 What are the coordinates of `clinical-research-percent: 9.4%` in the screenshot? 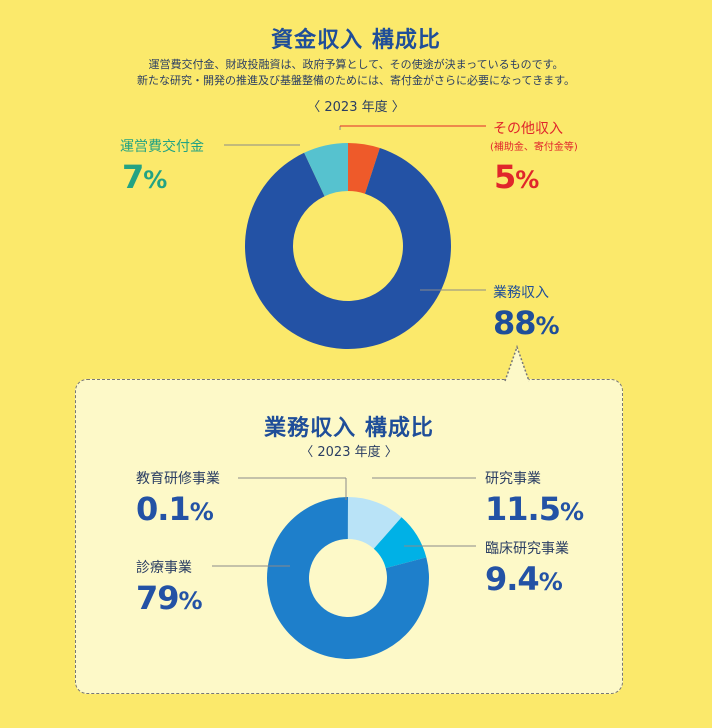 It's located at (524, 579).